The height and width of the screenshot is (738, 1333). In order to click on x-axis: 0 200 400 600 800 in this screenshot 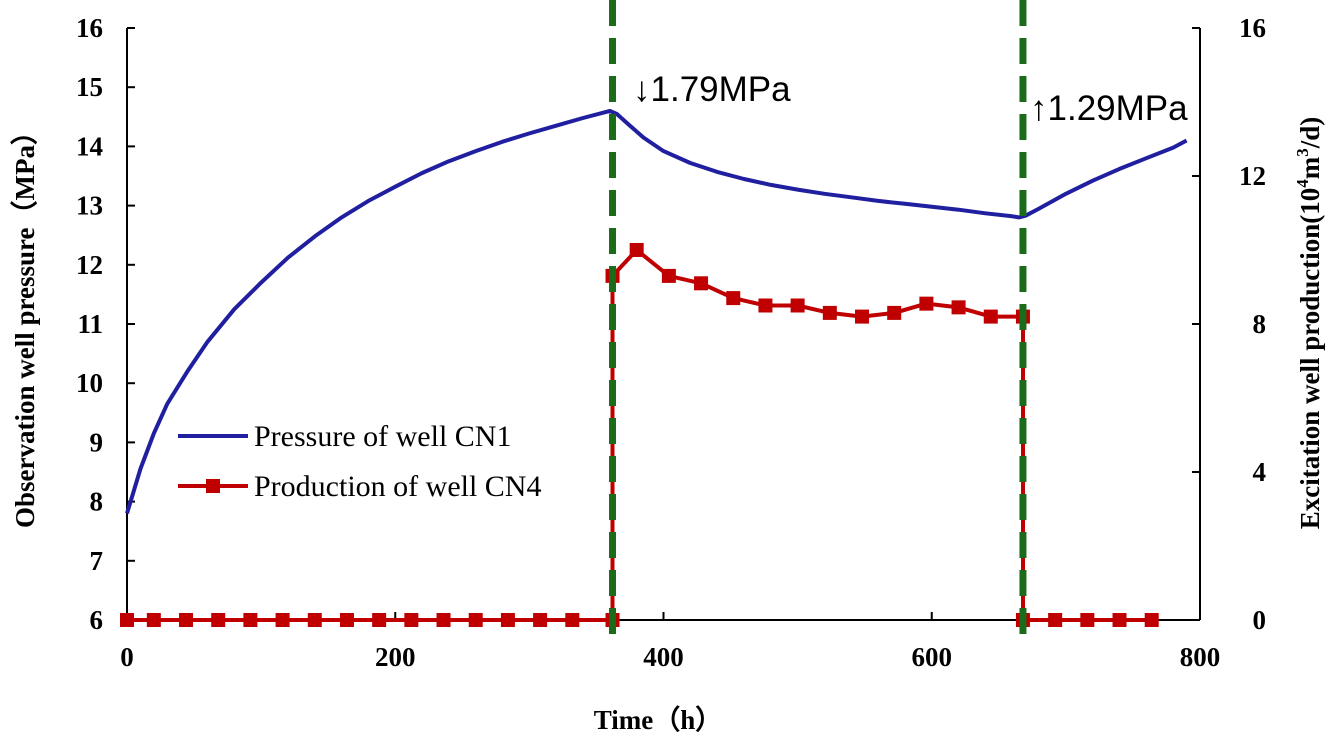, I will do `click(670, 642)`.